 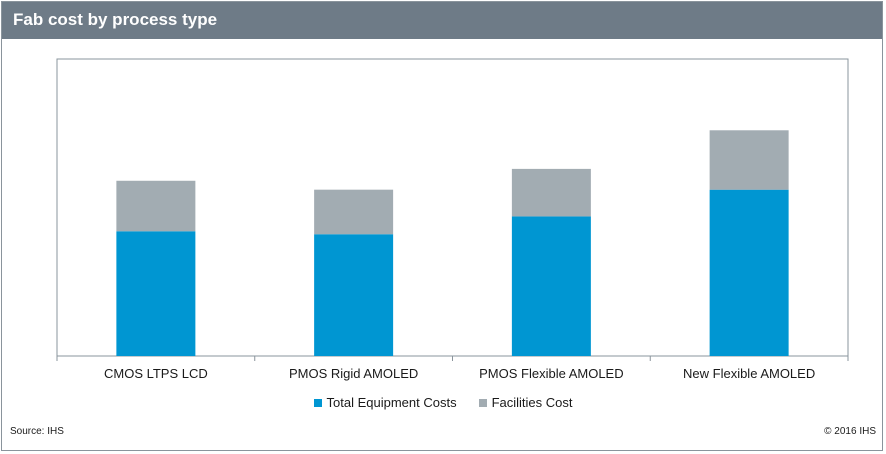 What do you see at coordinates (353, 373) in the screenshot?
I see `x-tick-label: PMOS Rigid AMOLED` at bounding box center [353, 373].